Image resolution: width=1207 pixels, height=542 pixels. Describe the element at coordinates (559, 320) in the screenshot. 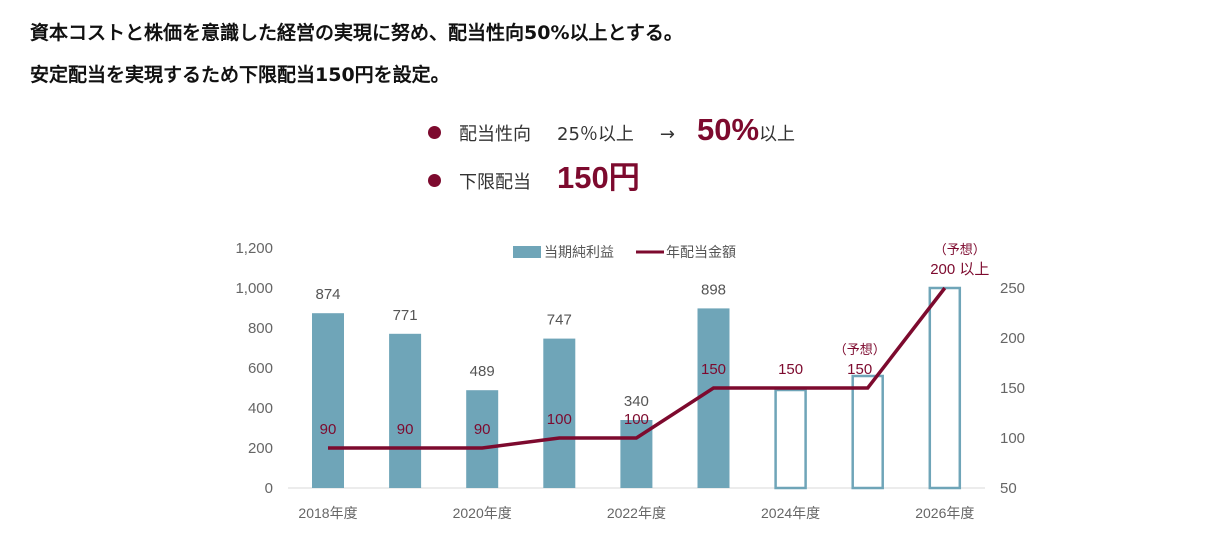

I see `bar-data-label: 747` at that location.